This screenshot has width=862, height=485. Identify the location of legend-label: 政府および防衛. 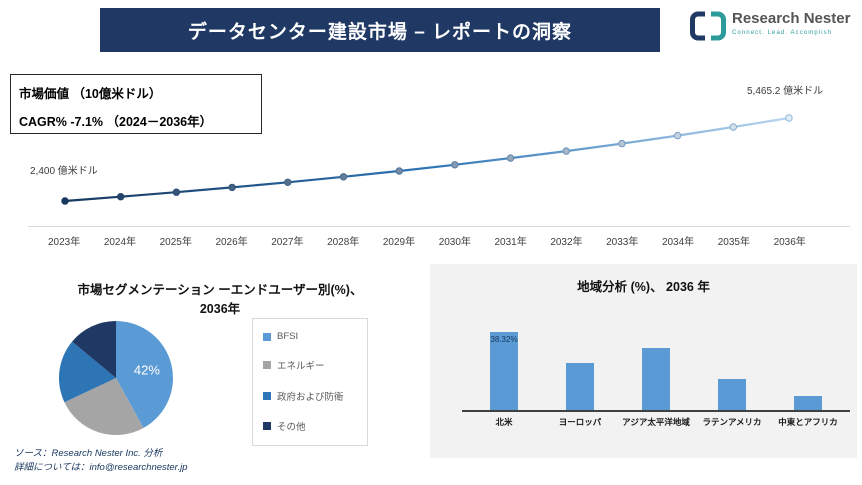
(310, 397).